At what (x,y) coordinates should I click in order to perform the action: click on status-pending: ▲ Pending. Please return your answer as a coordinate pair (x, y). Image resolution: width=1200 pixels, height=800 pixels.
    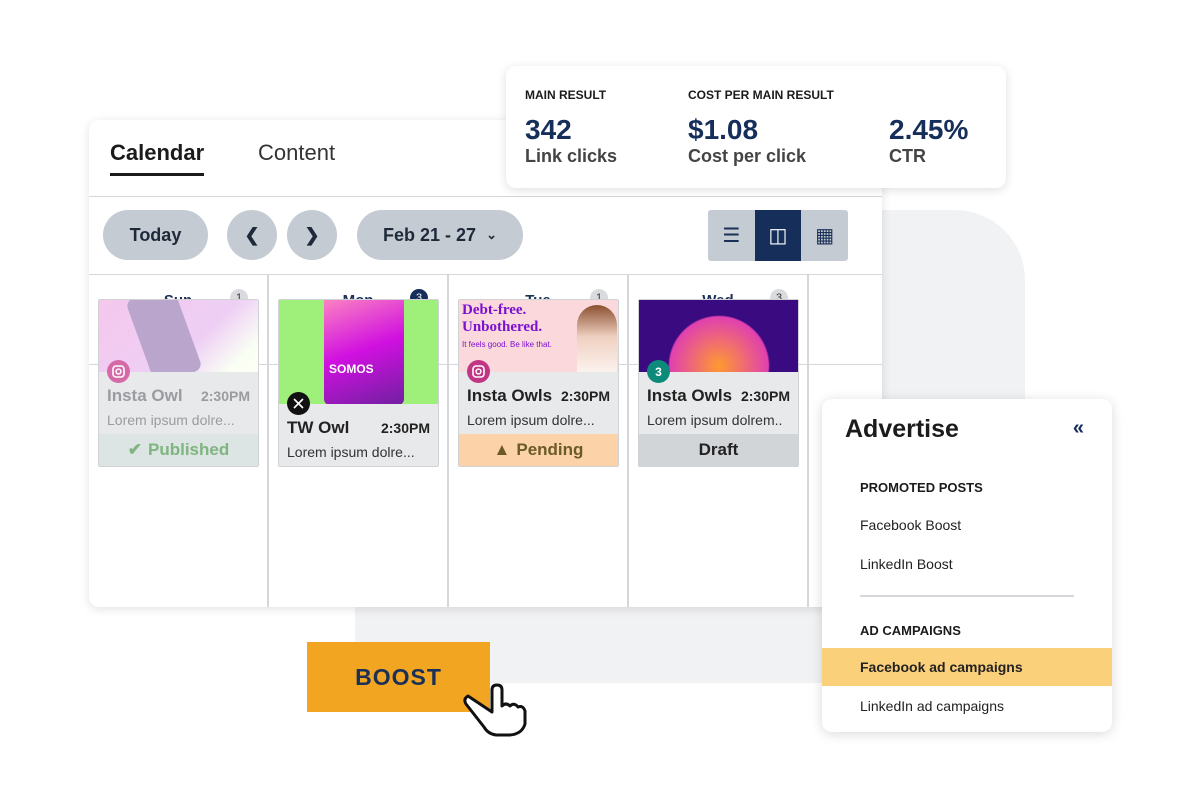
    Looking at the image, I should click on (538, 450).